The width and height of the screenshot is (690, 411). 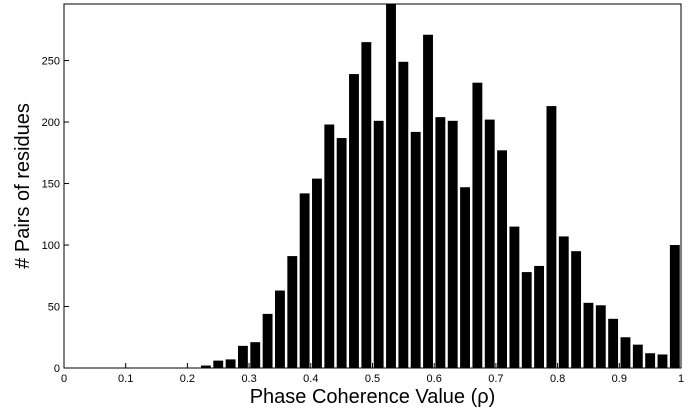 I want to click on x-tick-label: 0, so click(x=64, y=379).